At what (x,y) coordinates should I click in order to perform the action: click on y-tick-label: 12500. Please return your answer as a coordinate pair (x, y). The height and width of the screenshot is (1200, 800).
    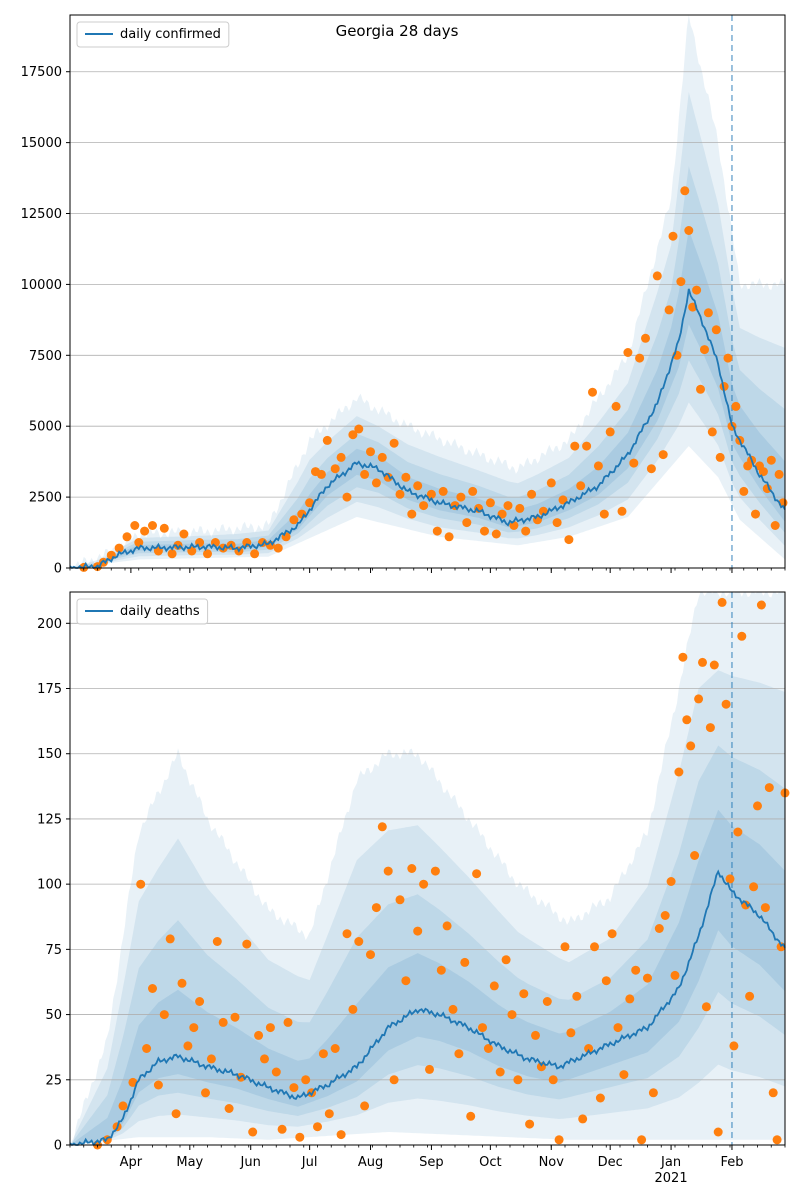
    Looking at the image, I should click on (41, 214).